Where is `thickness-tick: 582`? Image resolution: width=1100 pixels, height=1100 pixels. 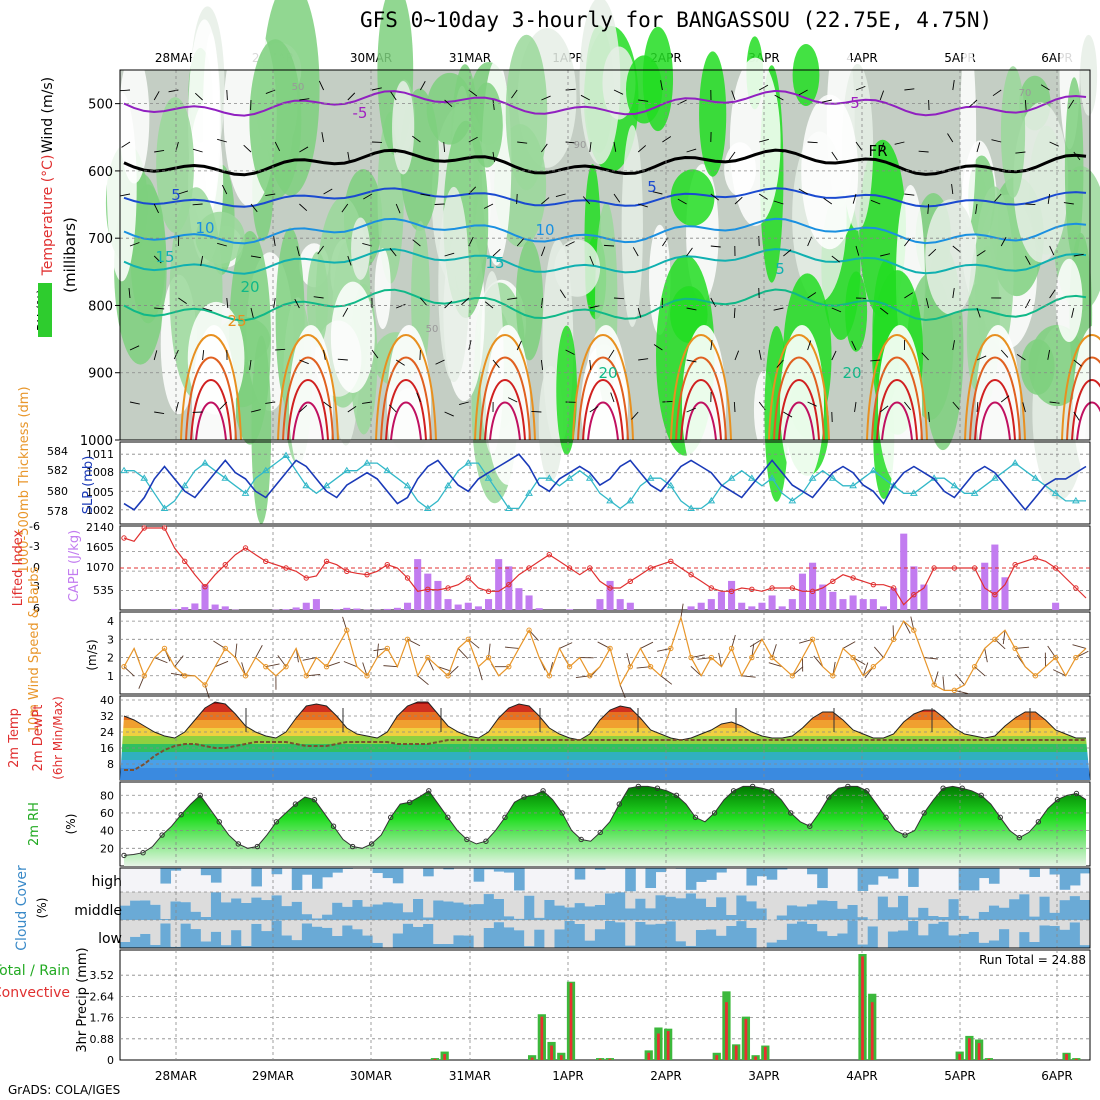 thickness-tick: 582 is located at coordinates (57, 470).